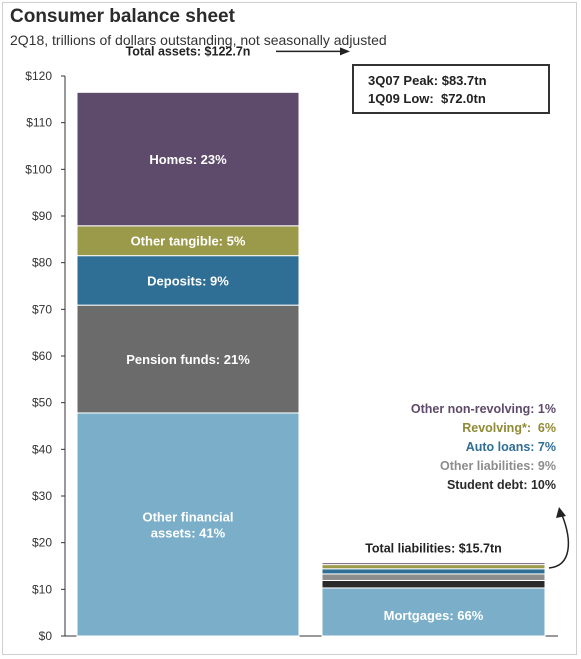 The image size is (581, 659). Describe the element at coordinates (42, 543) in the screenshot. I see `y-tick-label: $20` at that location.